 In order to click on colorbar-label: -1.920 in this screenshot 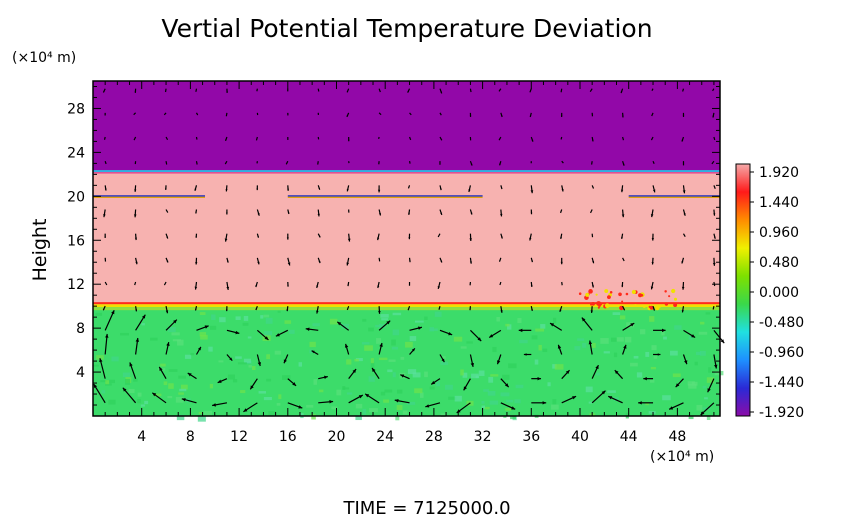, I will do `click(781, 413)`.